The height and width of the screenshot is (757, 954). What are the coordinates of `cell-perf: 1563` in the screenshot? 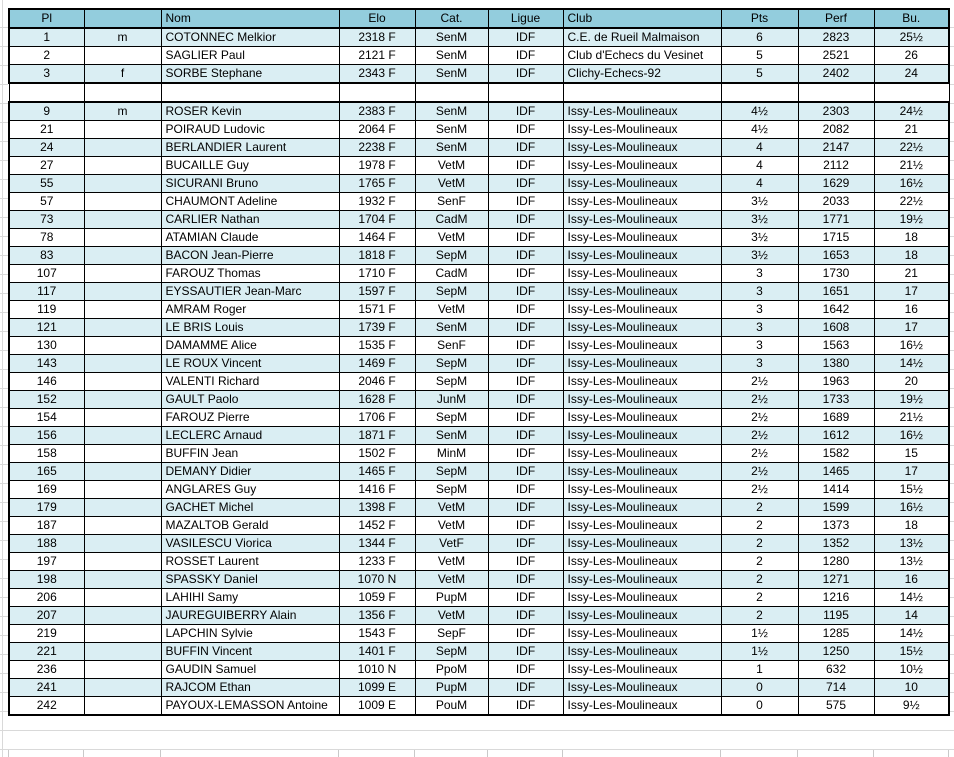 It's located at (836, 345).